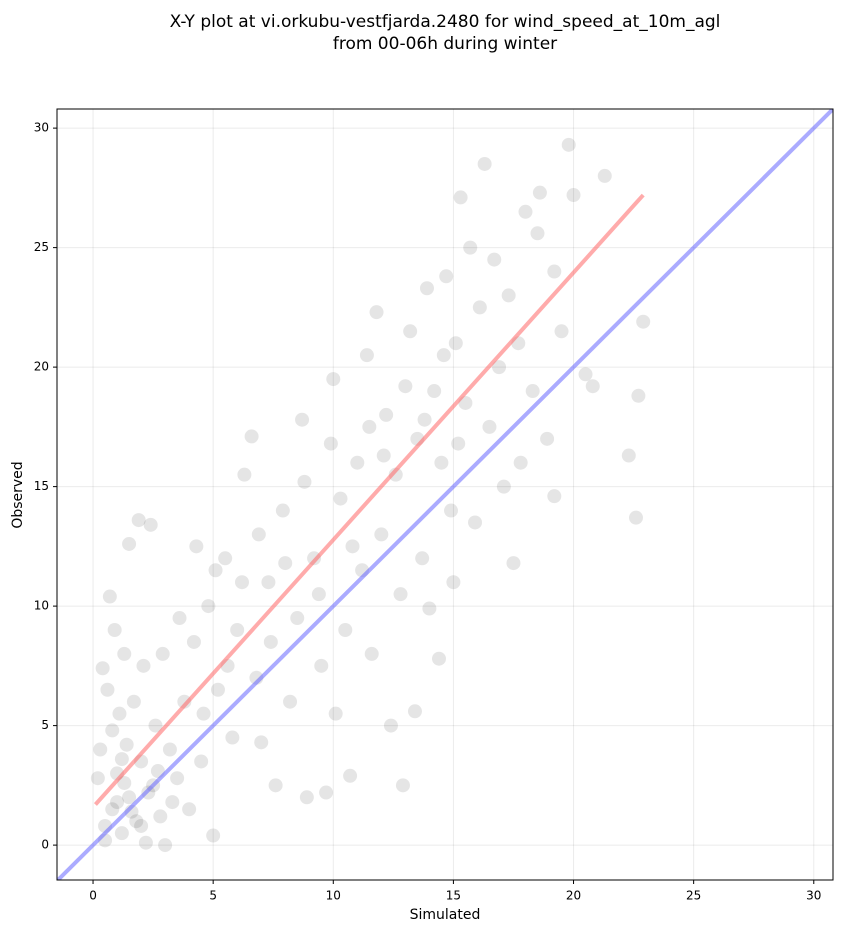 This screenshot has height=938, width=843. I want to click on y-tick-label: 5, so click(45, 725).